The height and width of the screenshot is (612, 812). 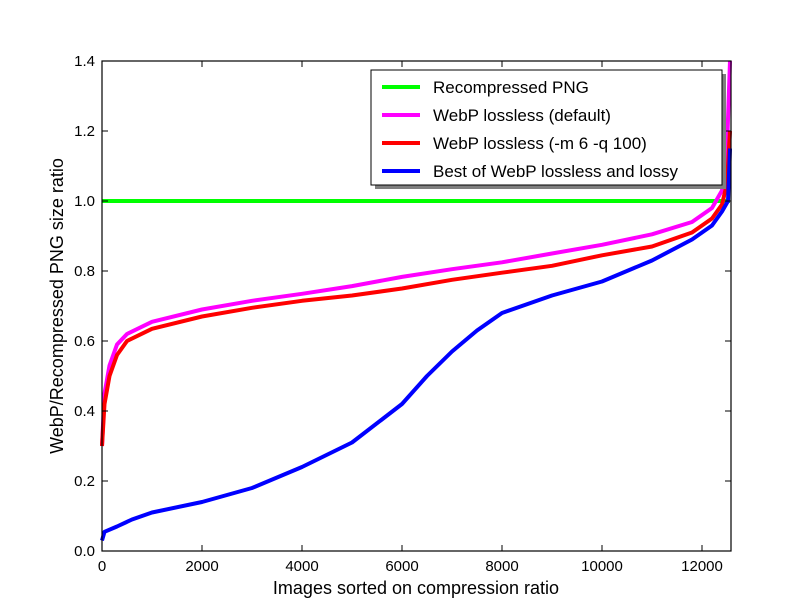 What do you see at coordinates (84, 131) in the screenshot?
I see `y-tick-label: 1.2` at bounding box center [84, 131].